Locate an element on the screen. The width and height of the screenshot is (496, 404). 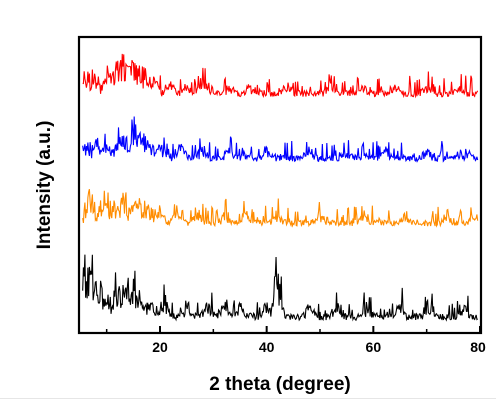
x-axis-label: 2 theta (degree) is located at coordinates (279, 384).